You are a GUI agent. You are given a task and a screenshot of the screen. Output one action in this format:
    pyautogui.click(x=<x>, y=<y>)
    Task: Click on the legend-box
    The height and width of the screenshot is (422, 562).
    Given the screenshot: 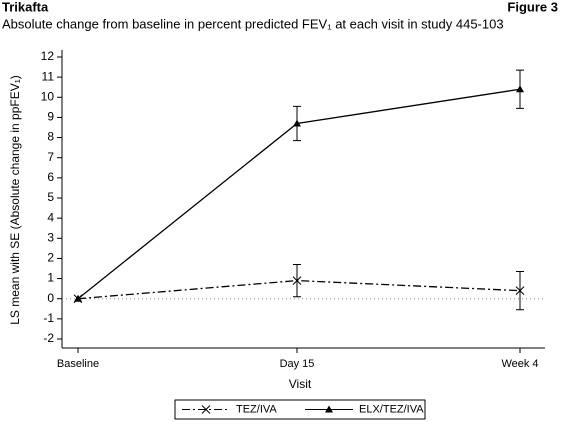 What is the action you would take?
    pyautogui.click(x=300, y=409)
    